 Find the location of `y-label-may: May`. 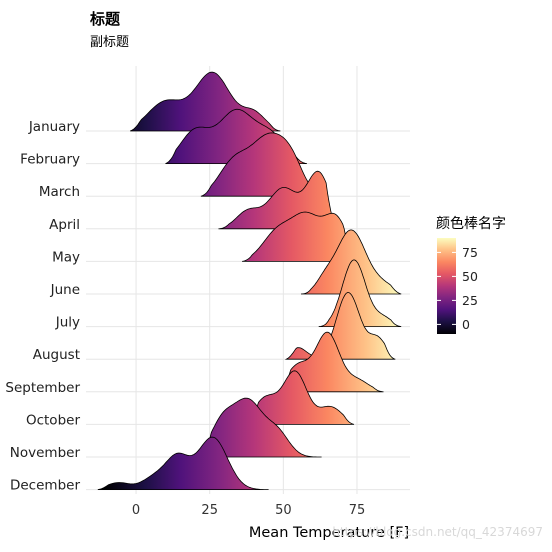

y-label-may: May is located at coordinates (66, 257).